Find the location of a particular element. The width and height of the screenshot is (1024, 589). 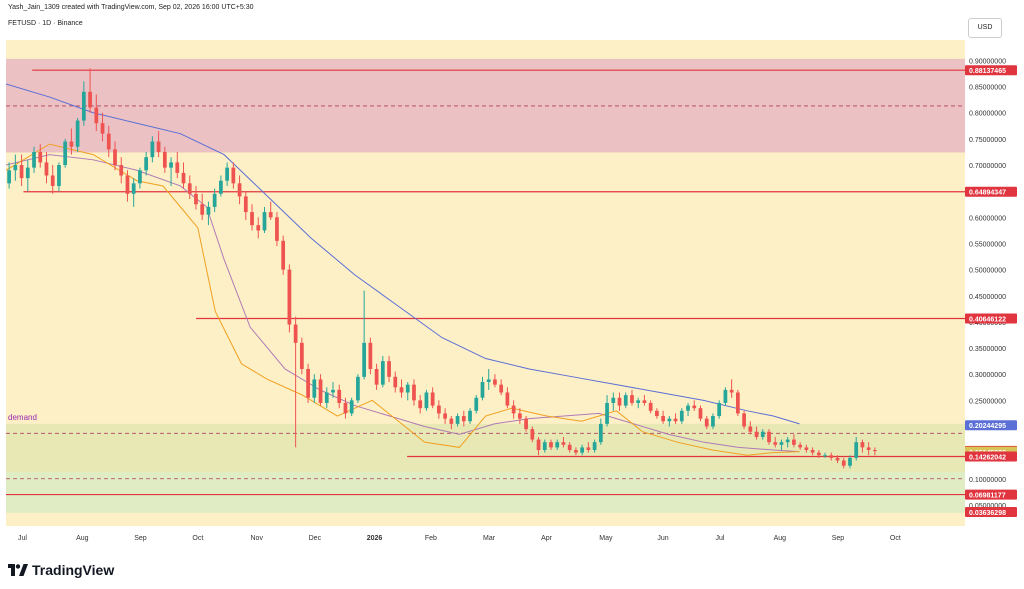

x-tick-label: Aug is located at coordinates (780, 538).